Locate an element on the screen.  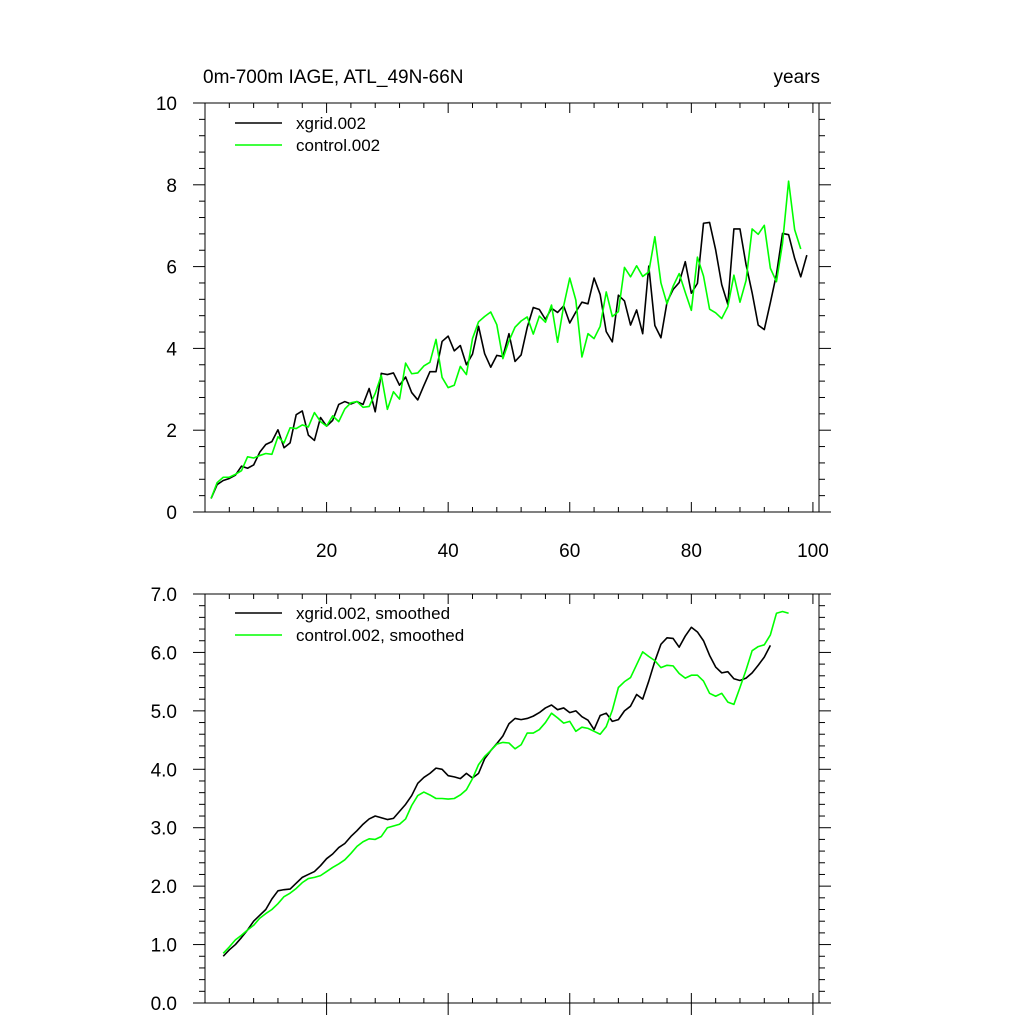
top-chart-legend: xgrid.002 control.002 is located at coordinates (307, 134).